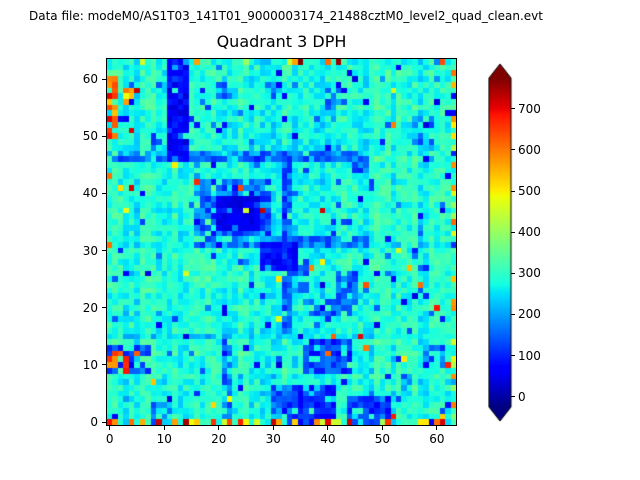 The image size is (640, 480). I want to click on colorbar-tick-label: 300, so click(529, 273).